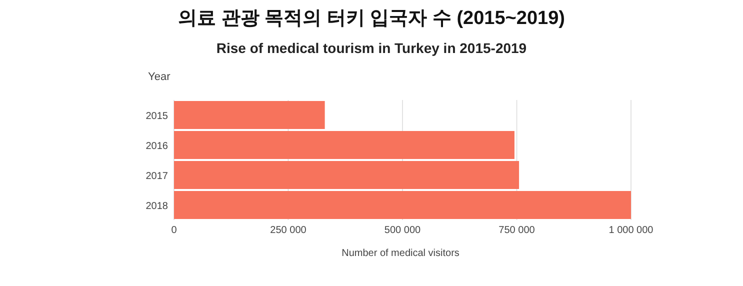  What do you see at coordinates (159, 77) in the screenshot?
I see `y-axis-title: Year` at bounding box center [159, 77].